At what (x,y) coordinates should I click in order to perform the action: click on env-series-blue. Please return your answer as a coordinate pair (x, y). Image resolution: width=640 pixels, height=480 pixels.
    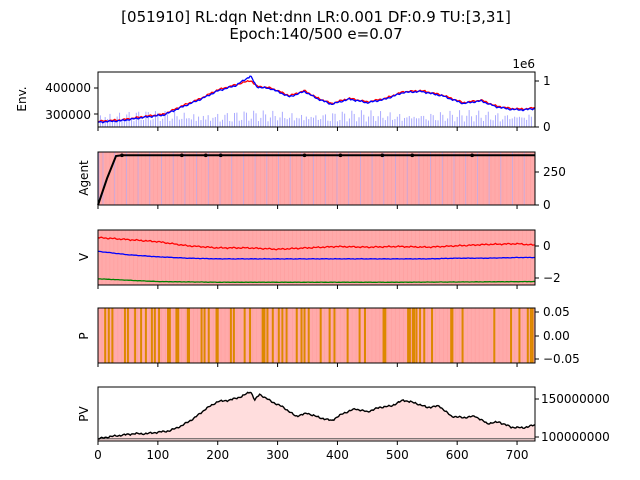
    Looking at the image, I should click on (316, 99).